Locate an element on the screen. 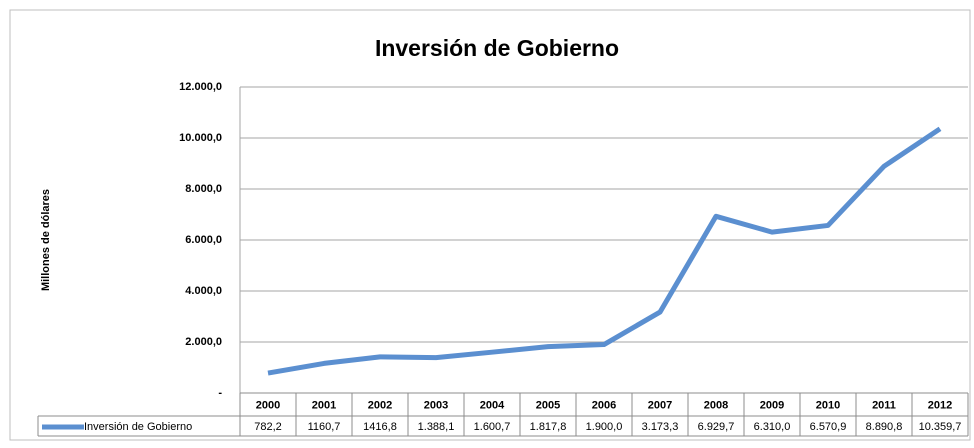 Image resolution: width=974 pixels, height=448 pixels. table-value: 3.173,3 is located at coordinates (660, 427).